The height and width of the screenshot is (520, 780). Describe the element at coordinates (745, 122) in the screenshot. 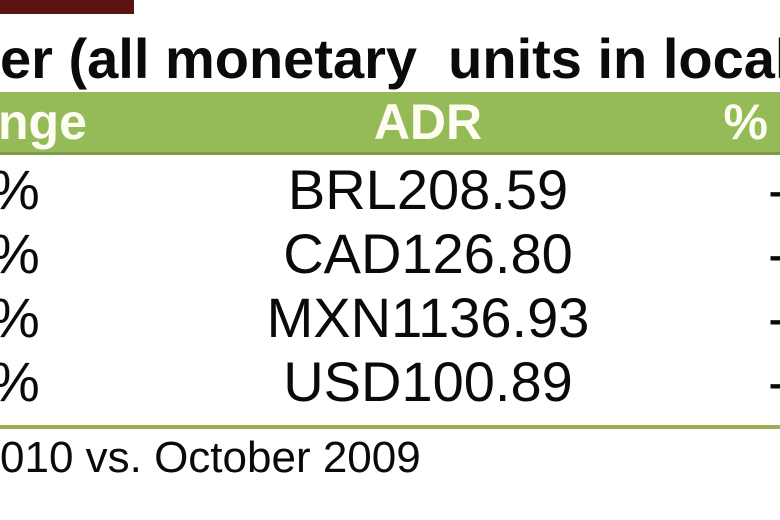

I see `header-cell-percent: %` at that location.